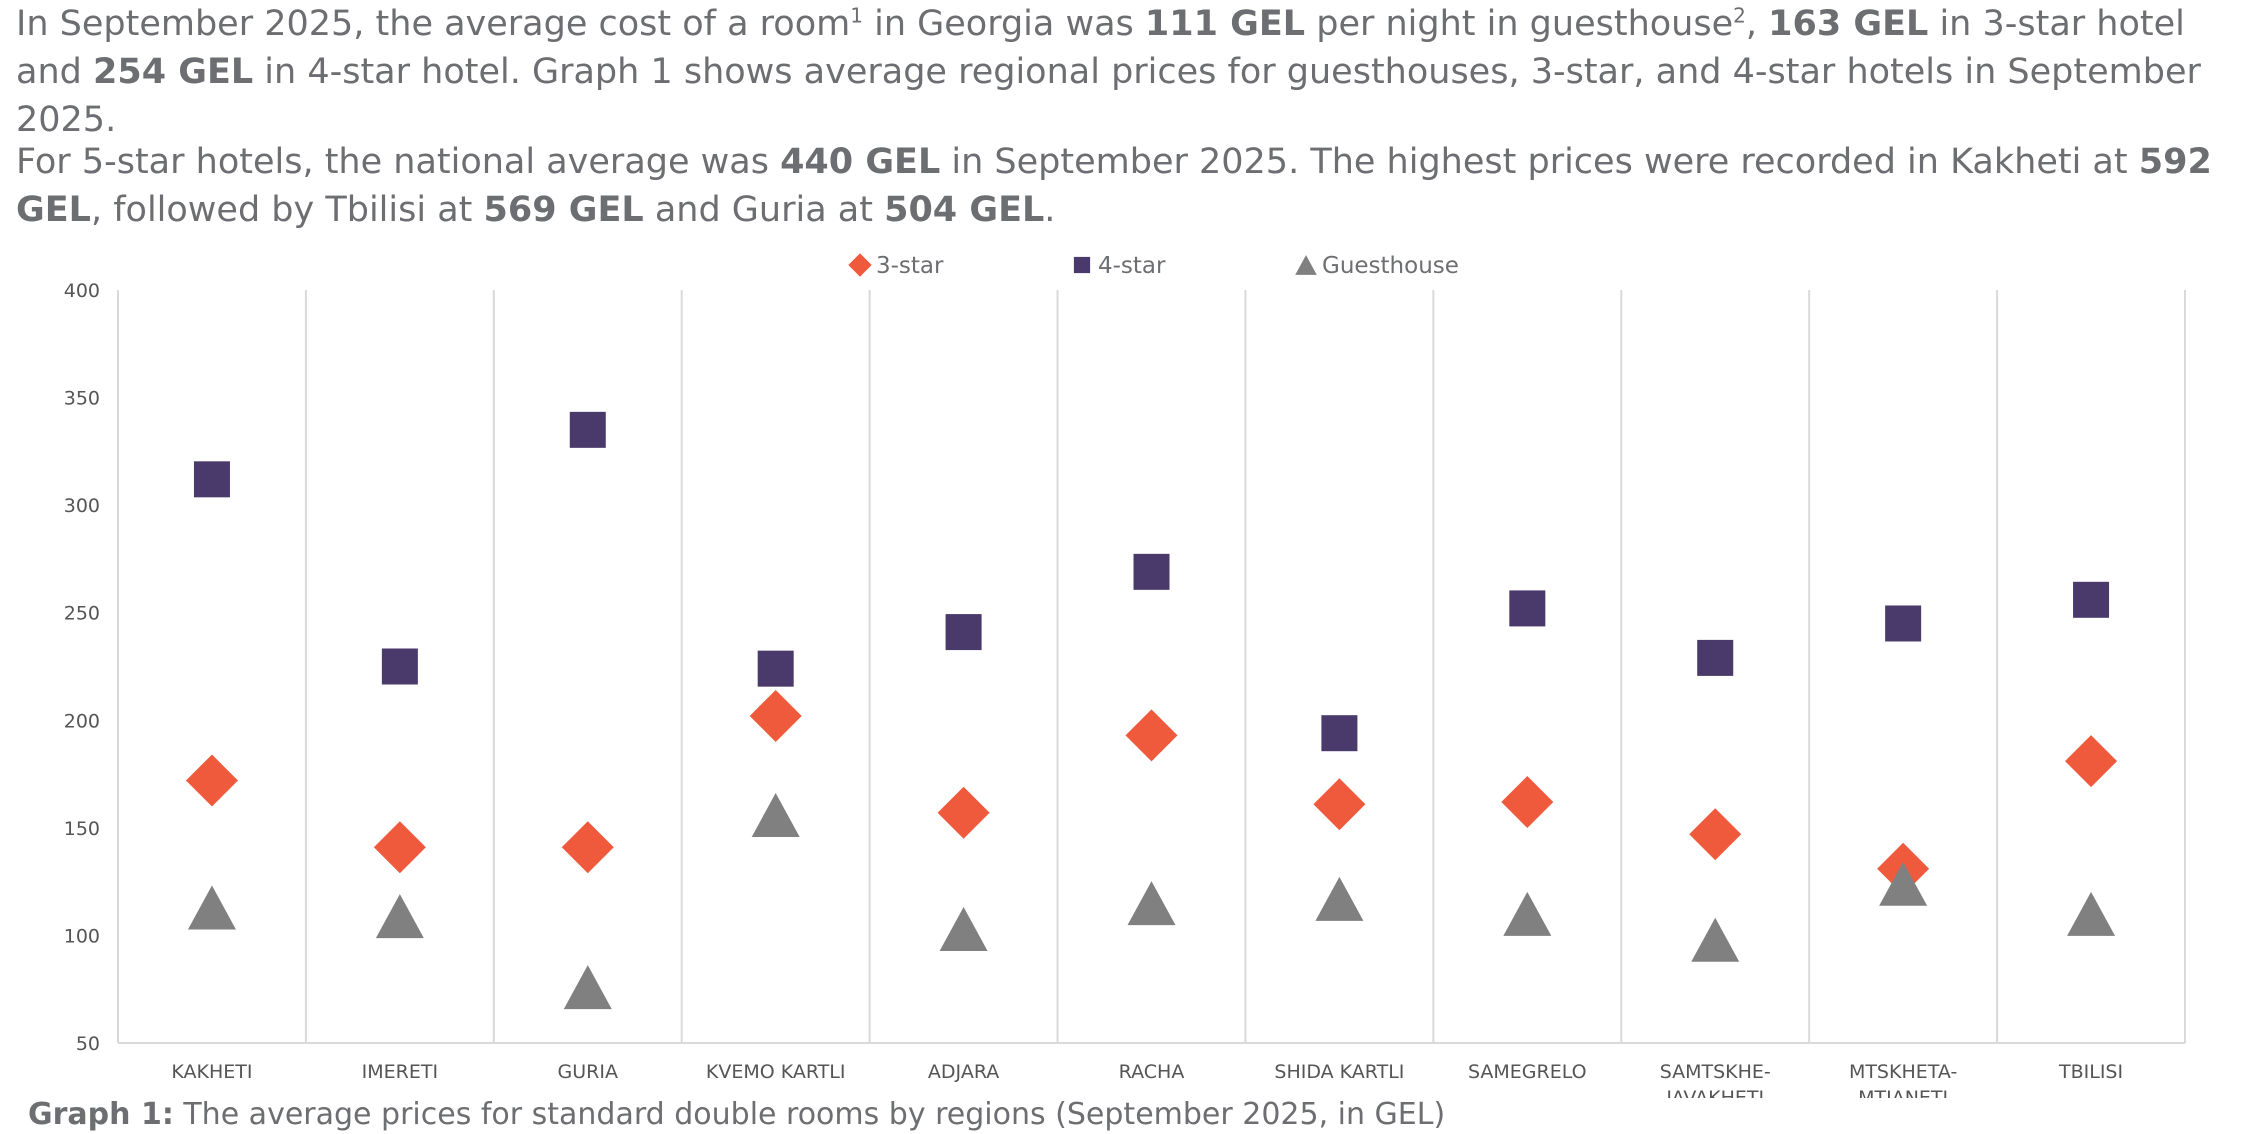  Describe the element at coordinates (1519, 24) in the screenshot. I see `text-run: per night in guesthouse` at that location.